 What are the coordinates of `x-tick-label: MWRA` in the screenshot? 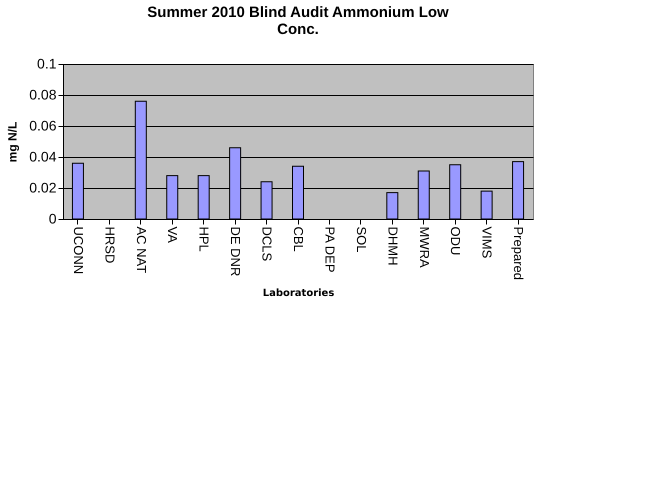 It's located at (424, 247).